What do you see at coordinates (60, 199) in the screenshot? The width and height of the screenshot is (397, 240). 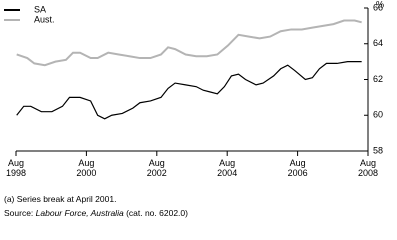 I see `footnote: (a) Series break at April 2001.` at bounding box center [60, 199].